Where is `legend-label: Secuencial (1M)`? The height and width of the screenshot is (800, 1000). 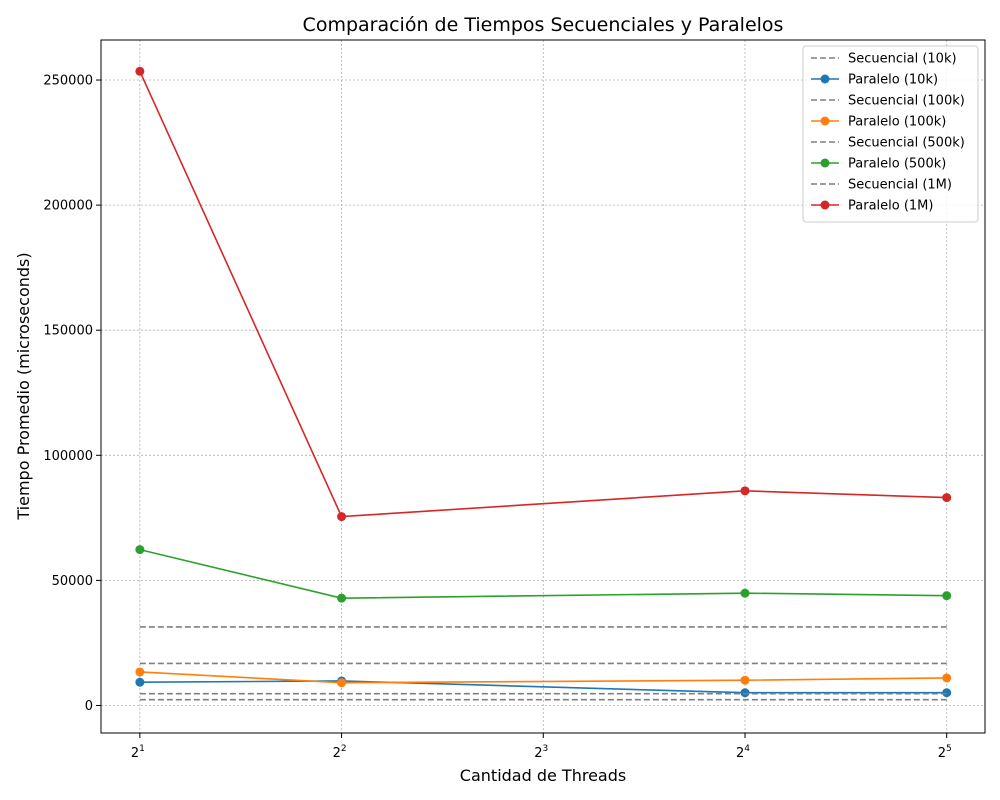
legend-label: Secuencial (1M) is located at coordinates (900, 185).